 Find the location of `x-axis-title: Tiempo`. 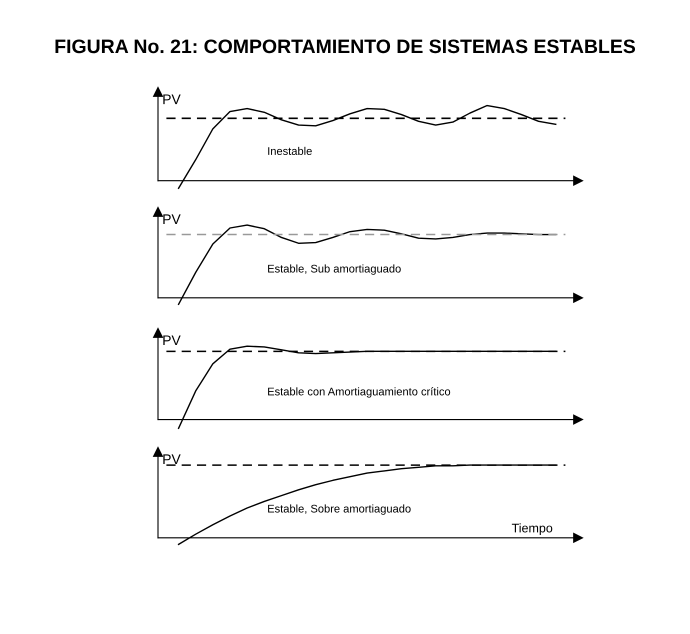

x-axis-title: Tiempo is located at coordinates (532, 529).